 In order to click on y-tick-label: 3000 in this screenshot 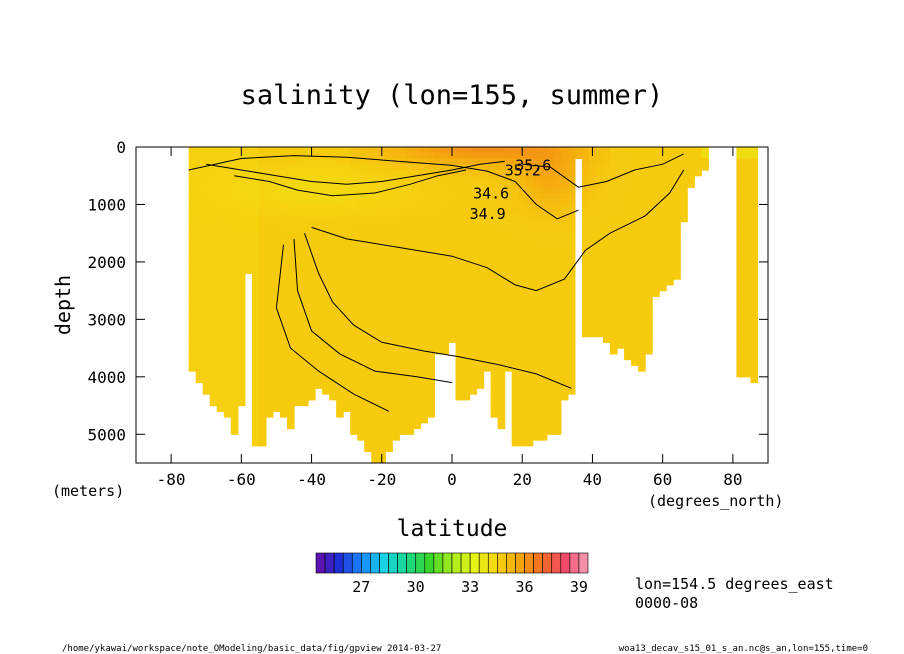, I will do `click(106, 319)`.